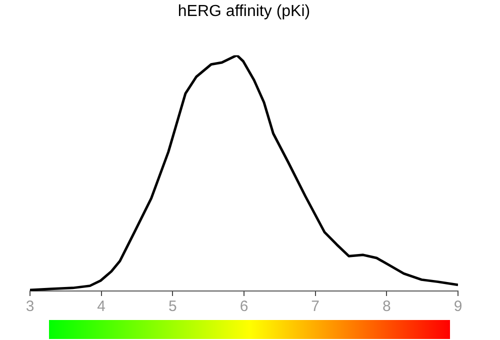  What do you see at coordinates (244, 11) in the screenshot?
I see `chart-title: hERG affinity (pKi)` at bounding box center [244, 11].